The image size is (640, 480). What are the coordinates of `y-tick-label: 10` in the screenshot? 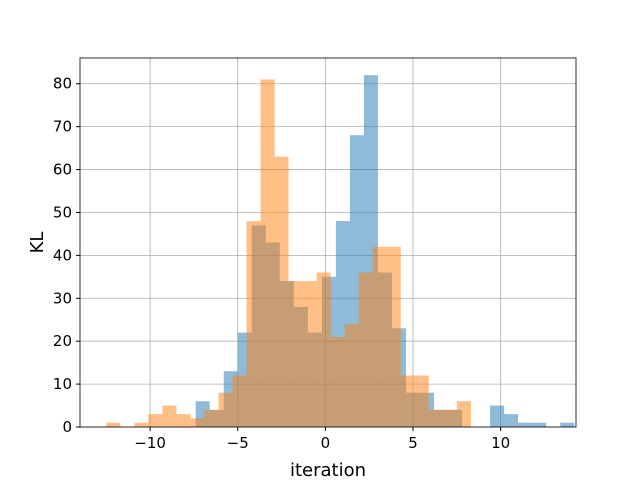 It's located at (62, 384).